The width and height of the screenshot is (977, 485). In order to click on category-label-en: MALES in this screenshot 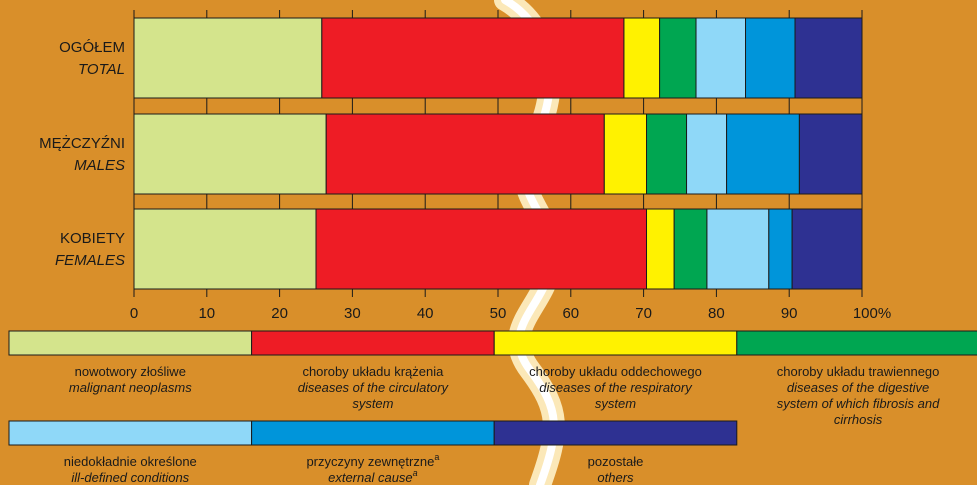, I will do `click(99, 165)`.